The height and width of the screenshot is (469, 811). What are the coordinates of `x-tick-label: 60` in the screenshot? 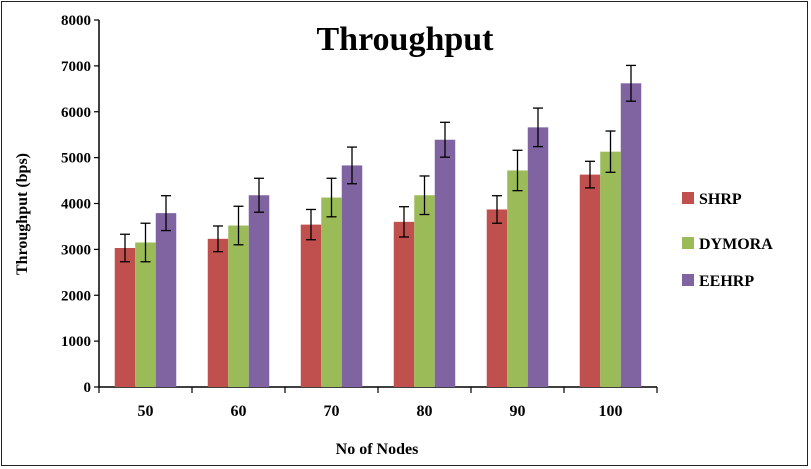 It's located at (239, 411).